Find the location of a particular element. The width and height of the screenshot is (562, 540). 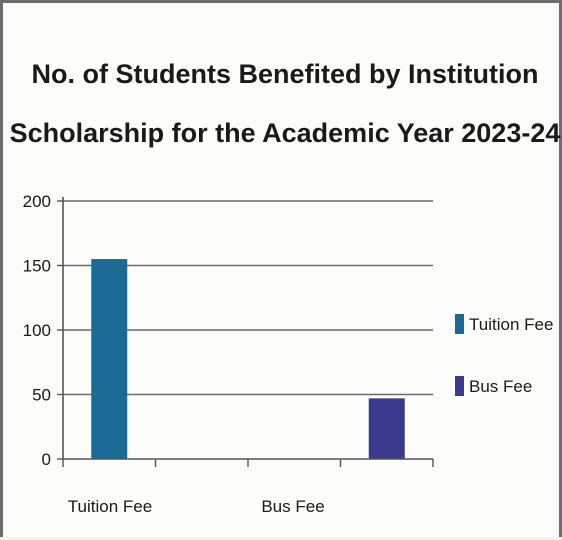

chart-title-line-1: No. of Students Benefited by Institution is located at coordinates (285, 74).